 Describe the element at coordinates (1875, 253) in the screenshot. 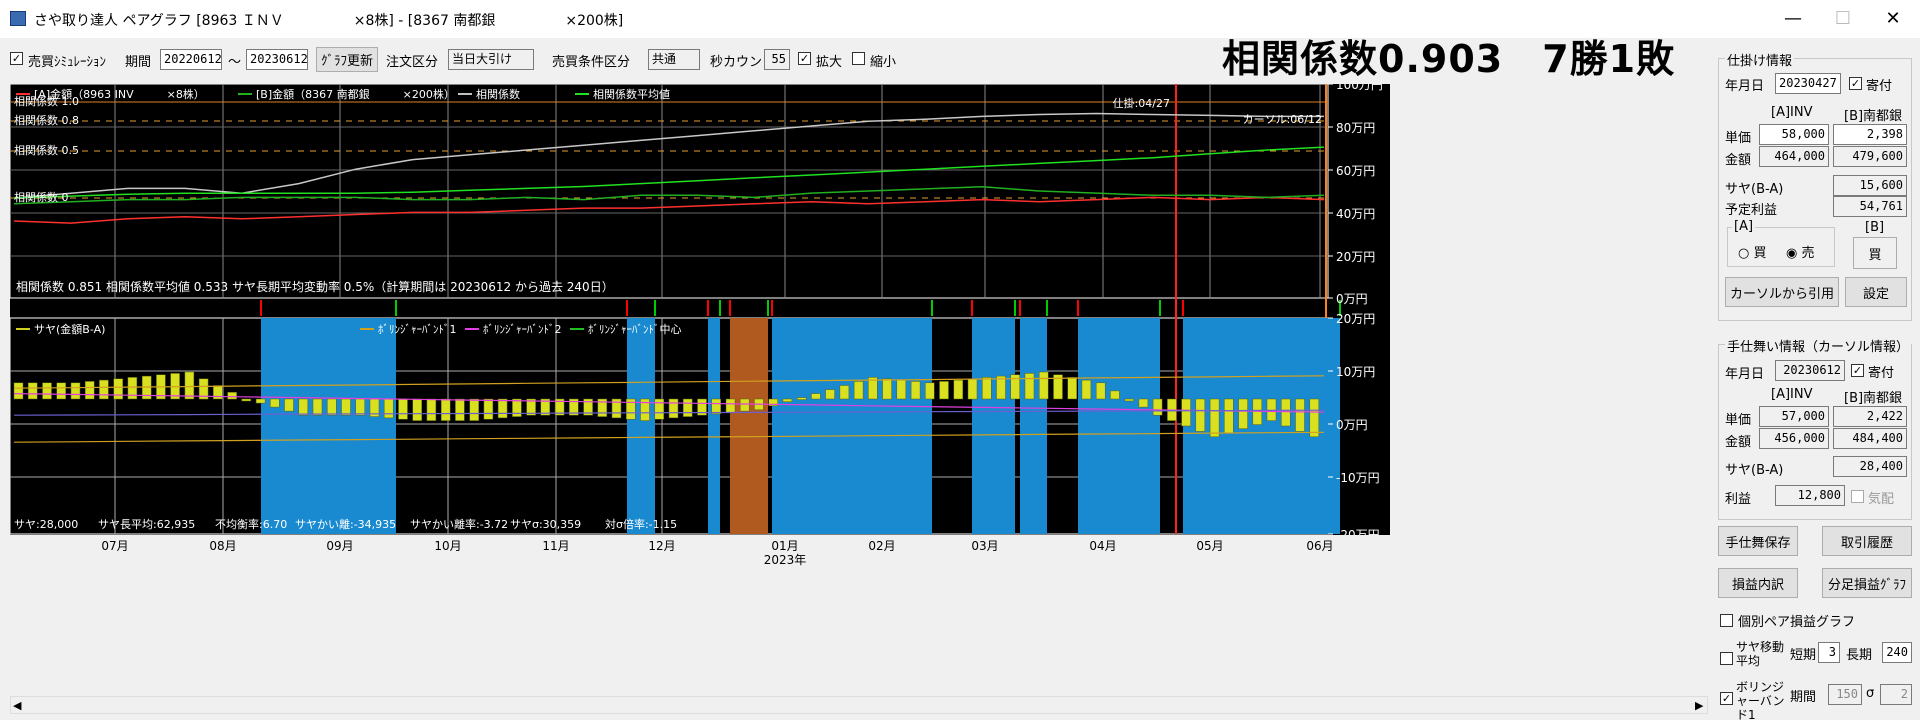

I see `shikake-b-buy-button: 買` at that location.